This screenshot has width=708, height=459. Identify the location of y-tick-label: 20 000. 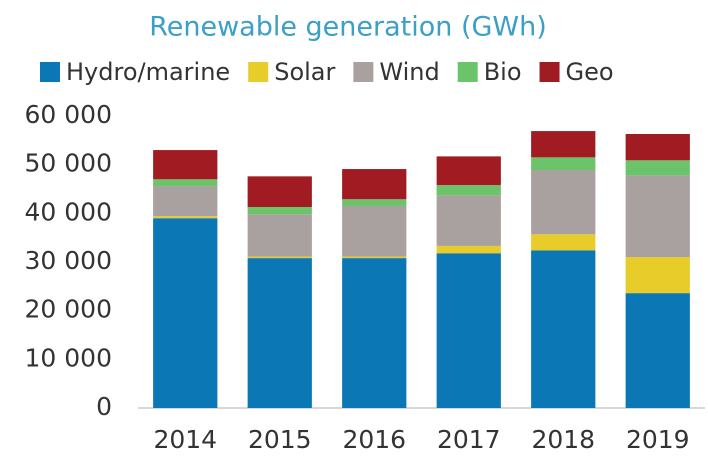
(68, 309).